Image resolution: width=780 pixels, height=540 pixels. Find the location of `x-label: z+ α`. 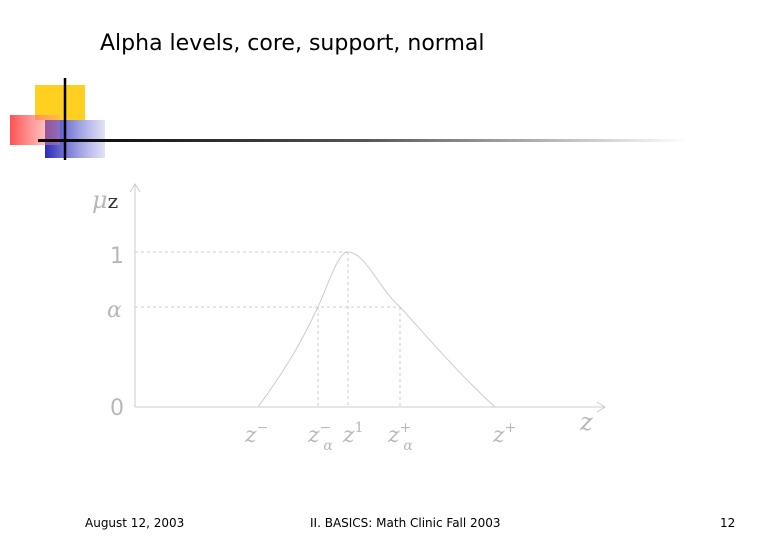

x-label: z+ α is located at coordinates (400, 437).